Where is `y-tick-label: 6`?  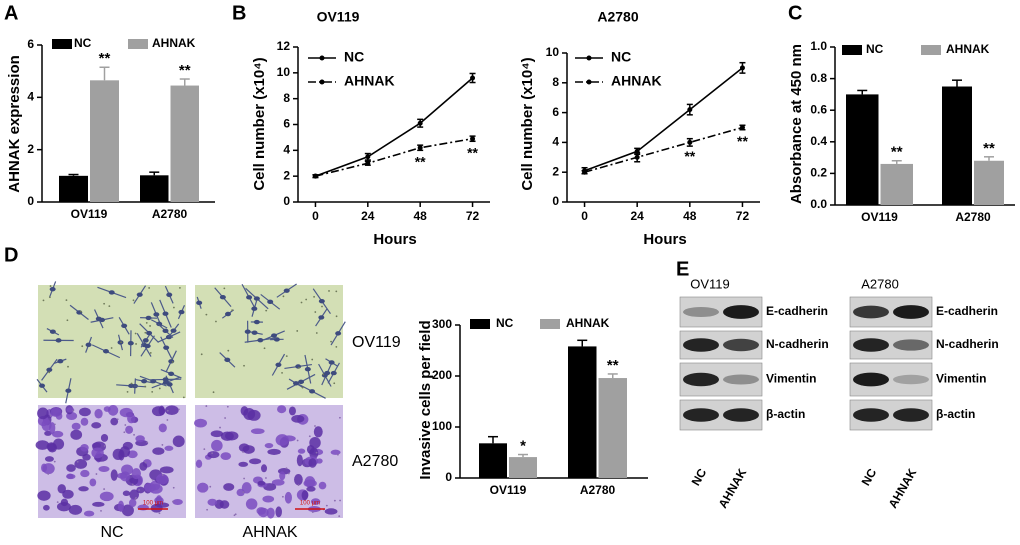
y-tick-label: 6 is located at coordinates (286, 124).